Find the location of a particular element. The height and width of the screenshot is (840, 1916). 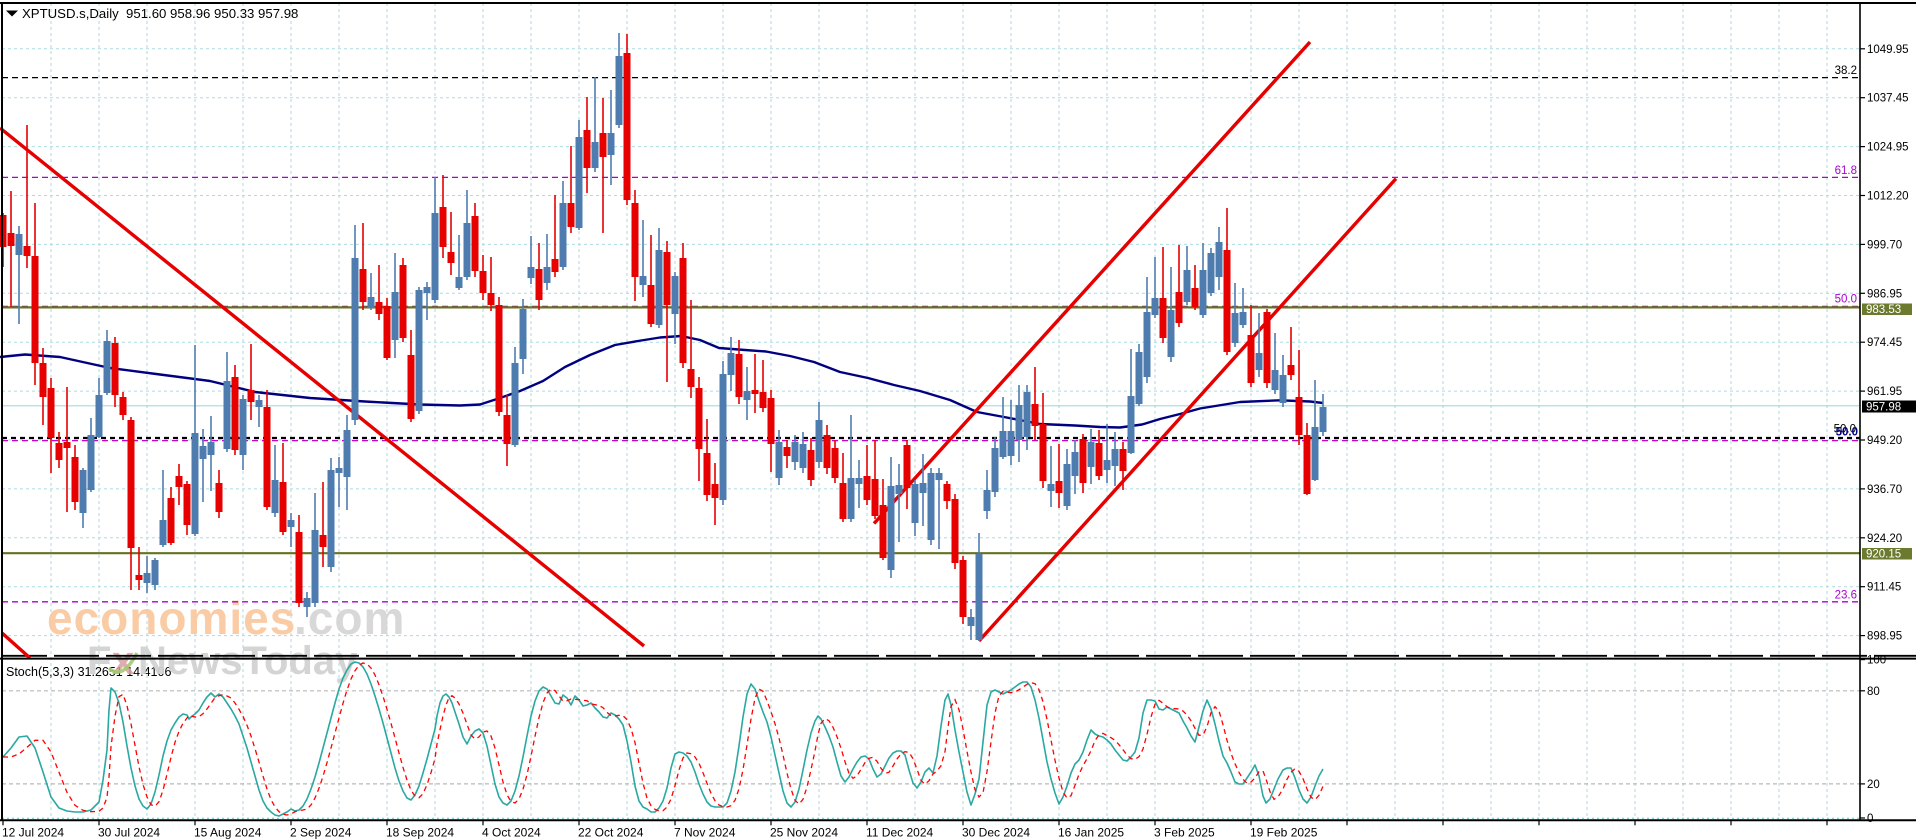

svg-text: 961.95 is located at coordinates (1884, 392).